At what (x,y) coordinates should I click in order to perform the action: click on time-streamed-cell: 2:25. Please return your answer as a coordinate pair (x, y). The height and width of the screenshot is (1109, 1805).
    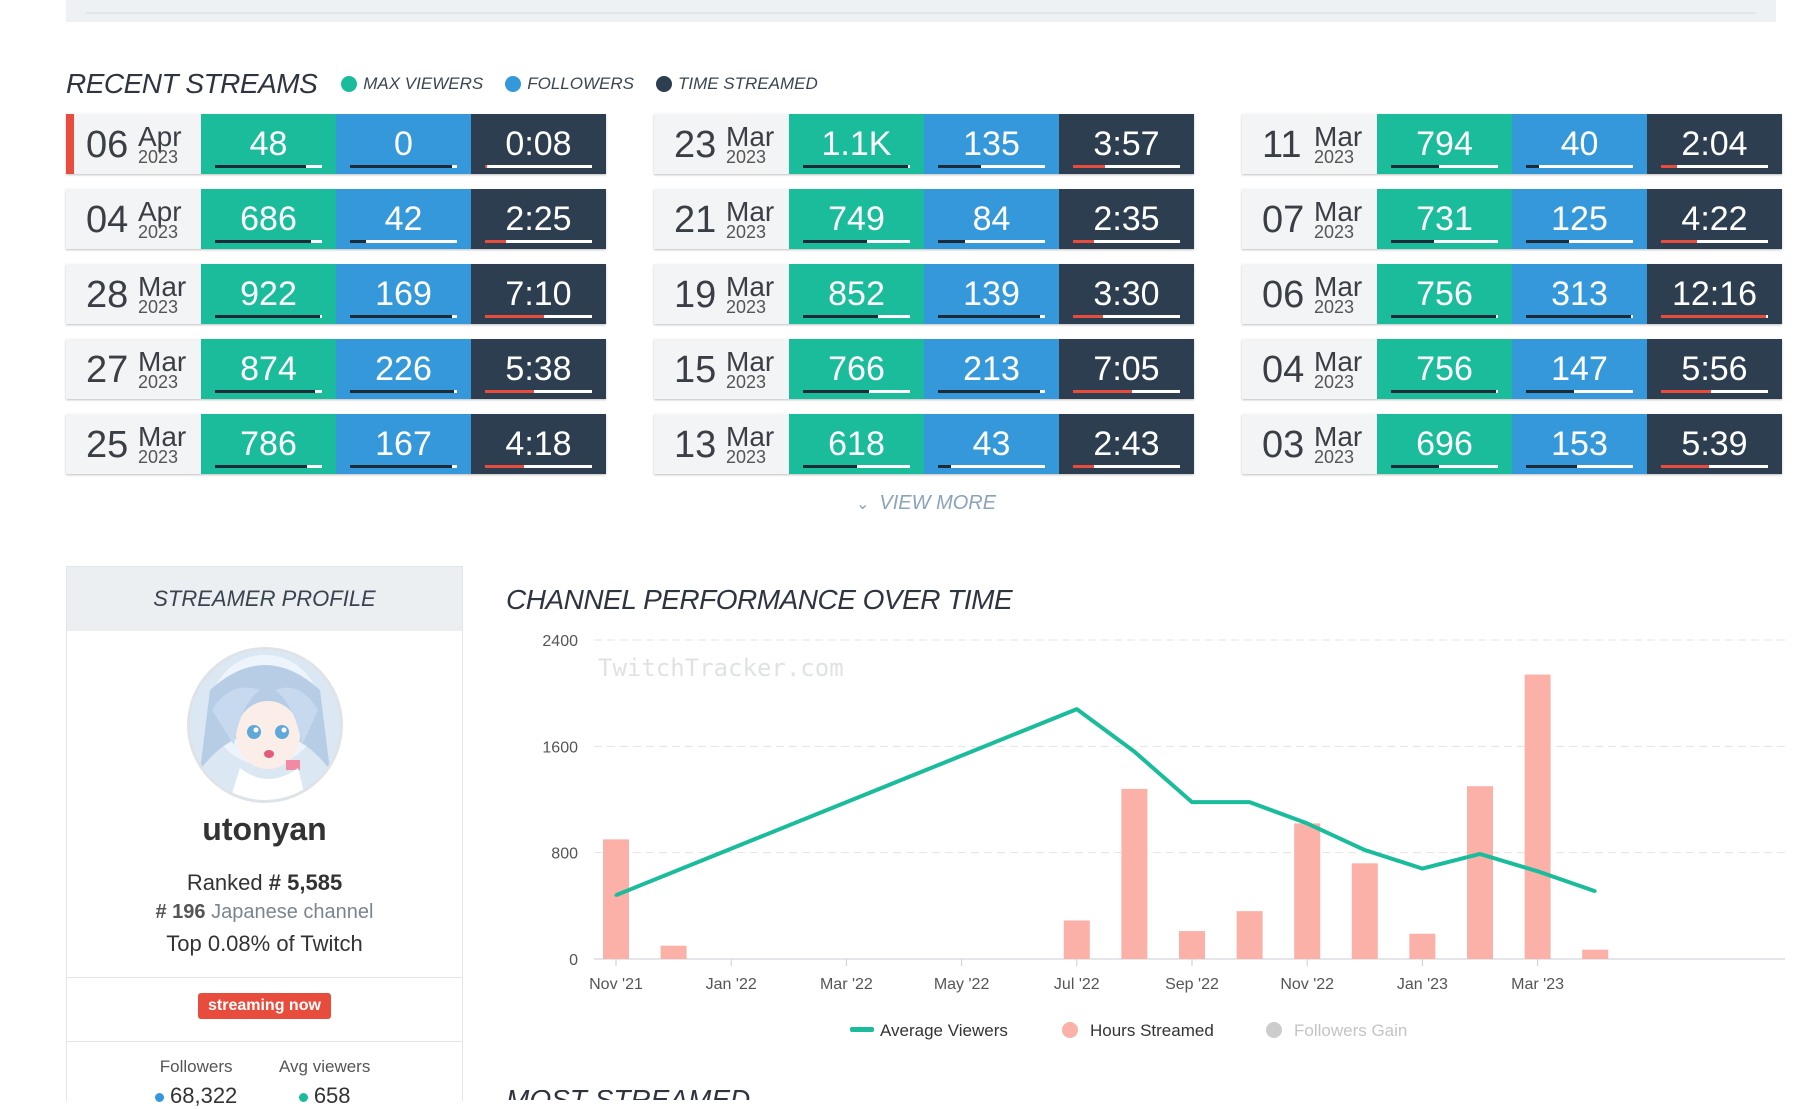
    Looking at the image, I should click on (538, 219).